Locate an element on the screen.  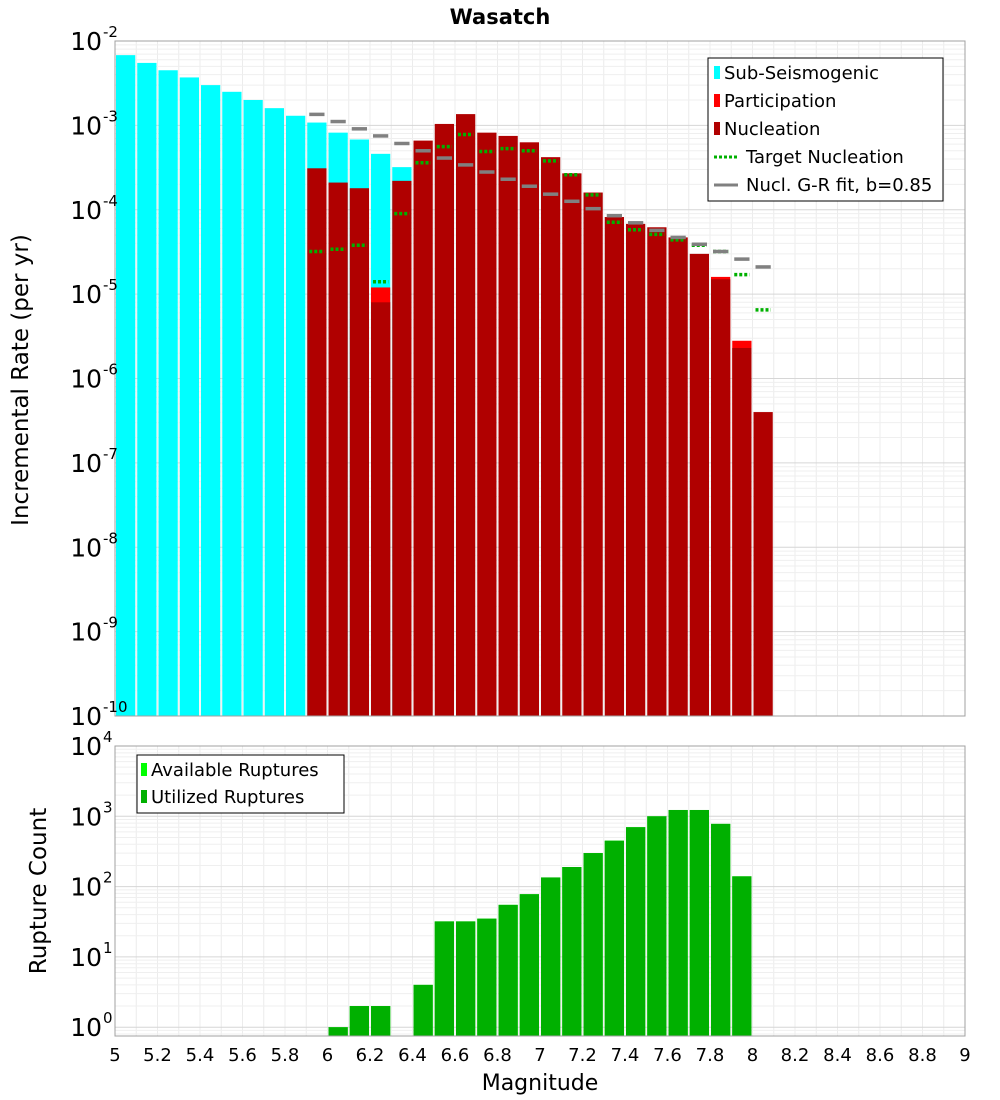
nucl-g-r-fit-b-0-85-legend-label: Nucl. G-R fit, b=0.85 is located at coordinates (839, 185).